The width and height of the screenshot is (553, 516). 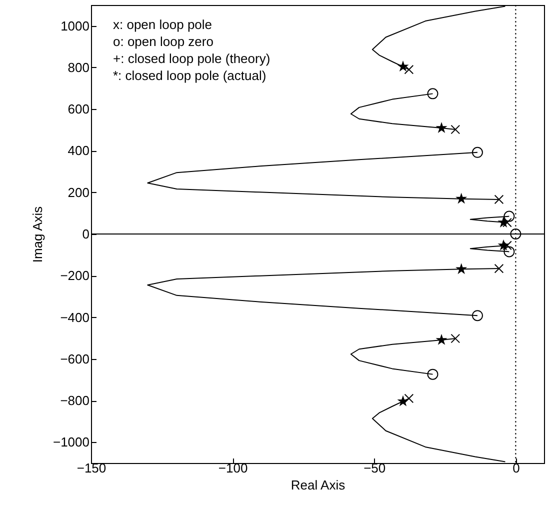 I want to click on y-tick-label: 800, so click(x=79, y=67).